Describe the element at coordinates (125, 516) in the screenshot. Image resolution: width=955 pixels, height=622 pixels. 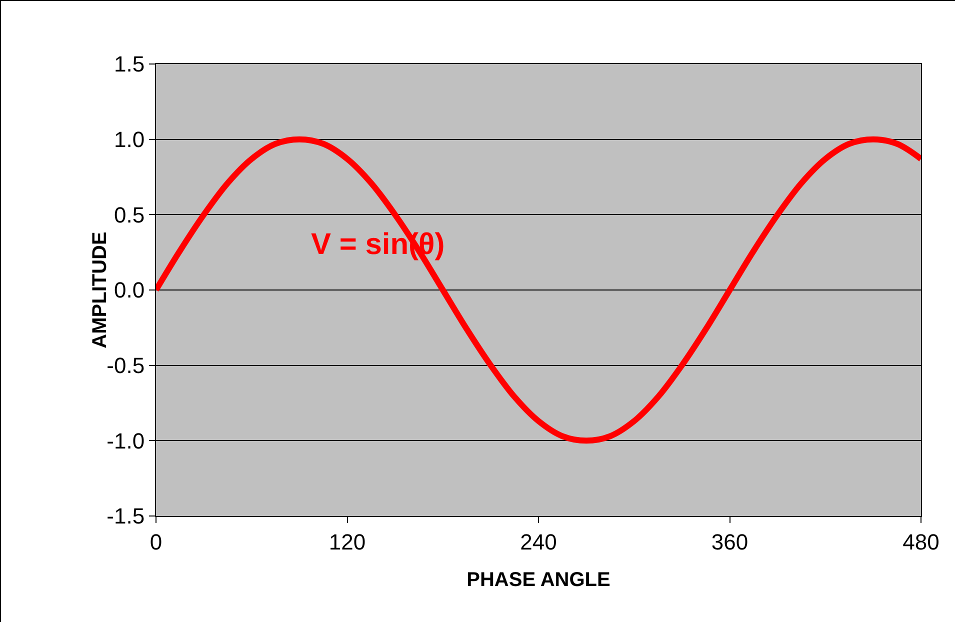
I see `y-tick-label: -1.5` at that location.